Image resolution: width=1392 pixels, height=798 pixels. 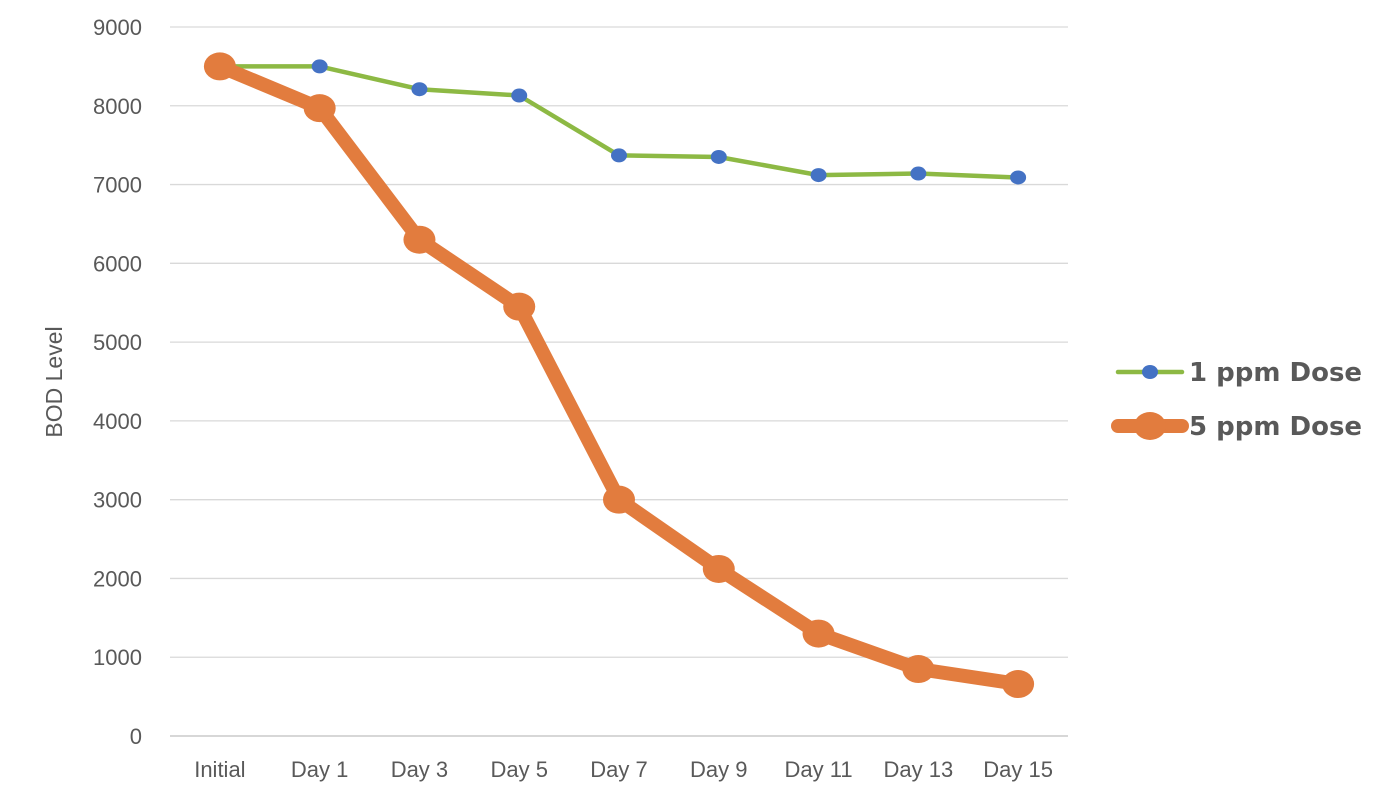 What do you see at coordinates (319, 769) in the screenshot?
I see `x-tick-label: Day 1` at bounding box center [319, 769].